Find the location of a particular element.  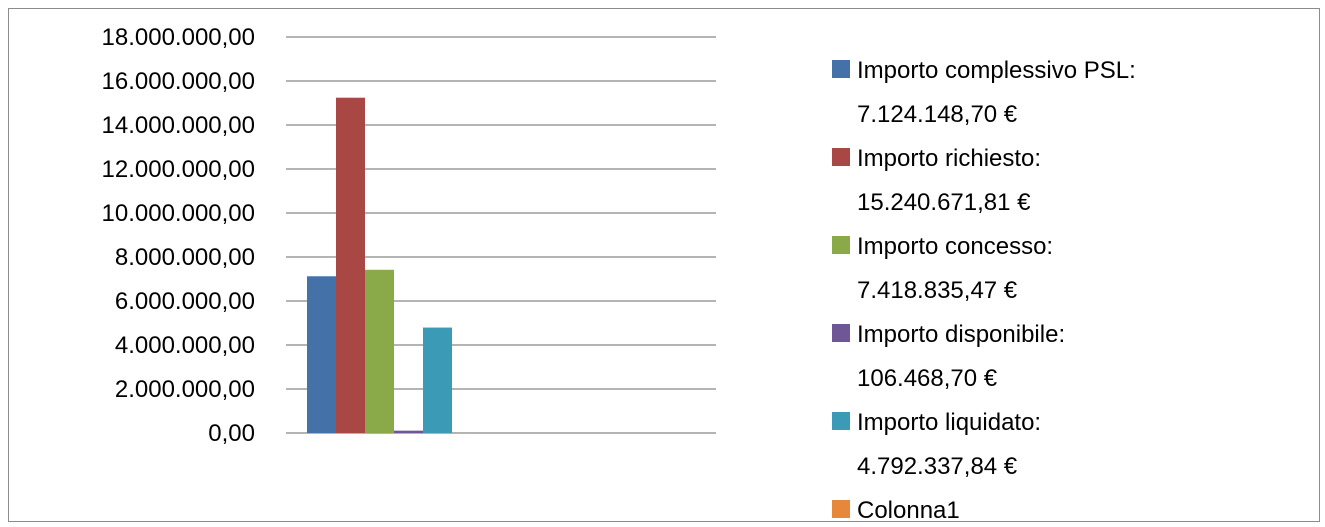

y-tick-label: 14.000.000,00 is located at coordinates (178, 125).